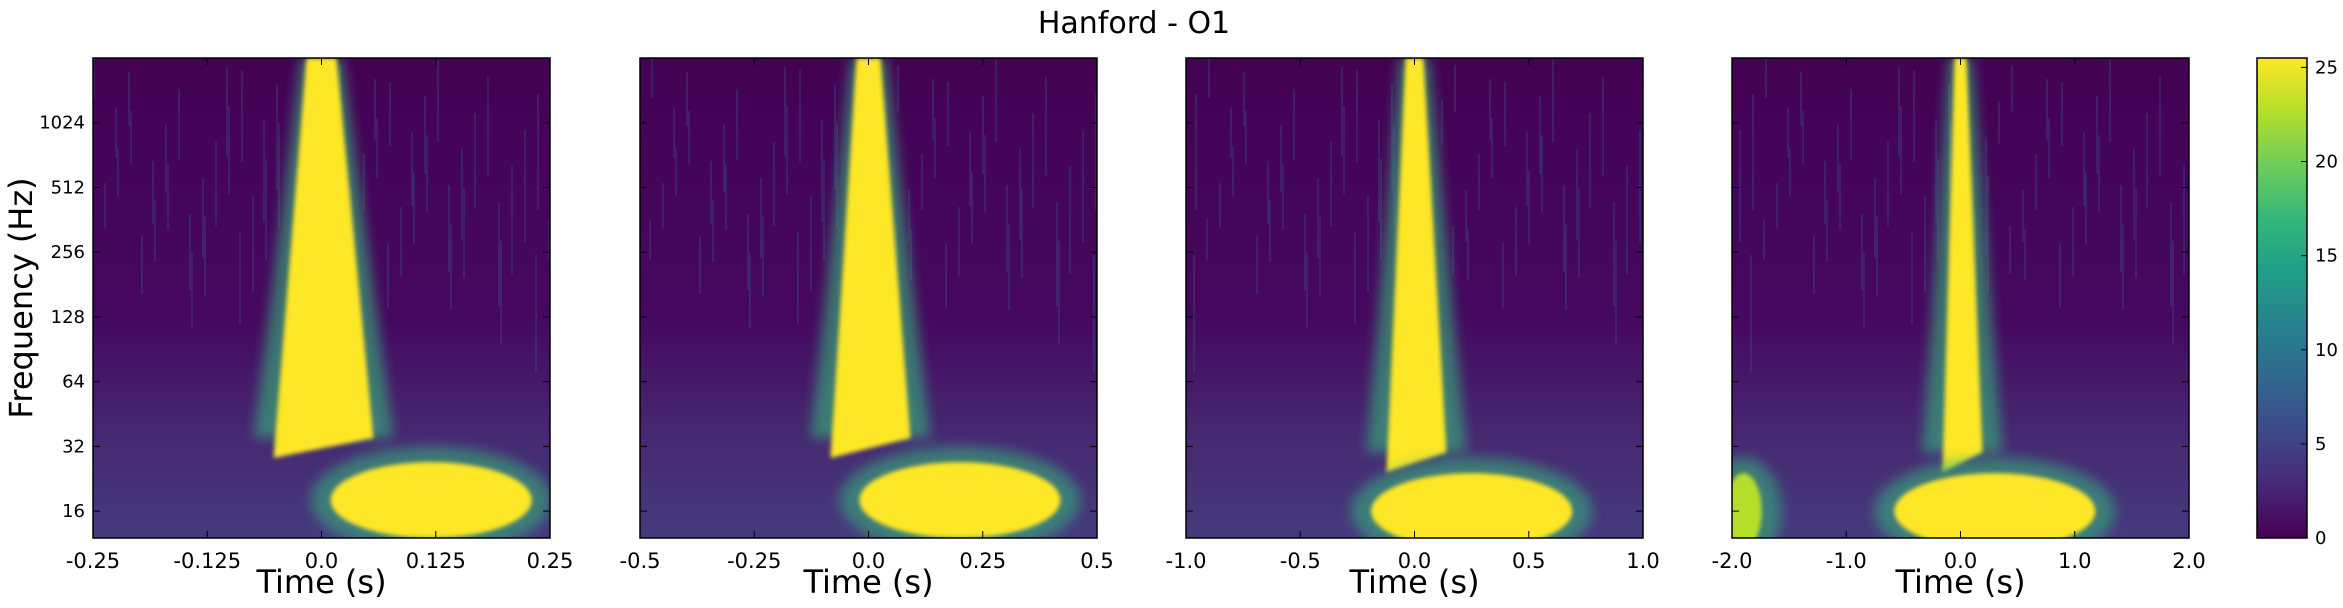  Describe the element at coordinates (1732, 561) in the screenshot. I see `x-tick-label: -2.0` at that location.